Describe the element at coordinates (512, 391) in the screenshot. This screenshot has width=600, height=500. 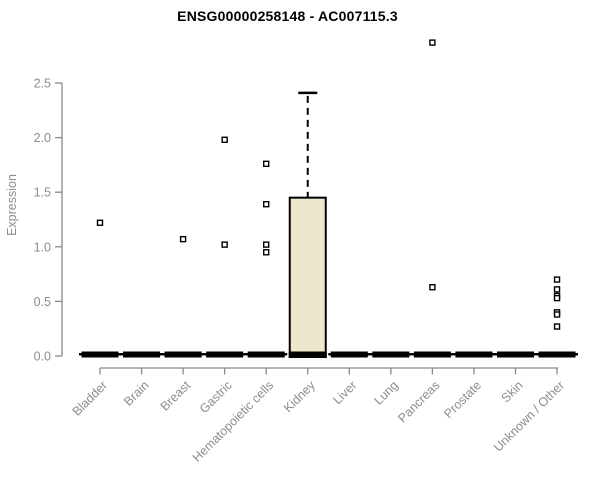
I see `x-category-label: Skin` at that location.